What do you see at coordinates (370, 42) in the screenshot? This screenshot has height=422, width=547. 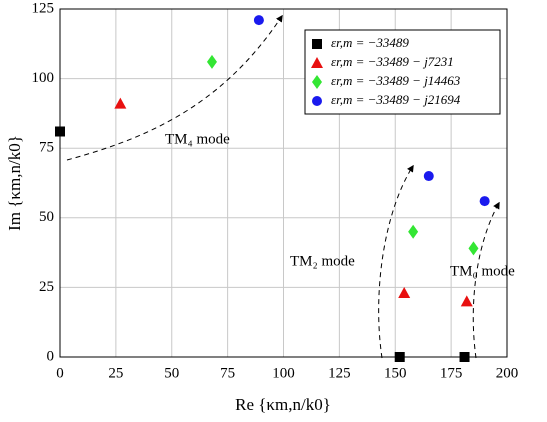 I see `legend-label: εr,m = −33489` at bounding box center [370, 42].